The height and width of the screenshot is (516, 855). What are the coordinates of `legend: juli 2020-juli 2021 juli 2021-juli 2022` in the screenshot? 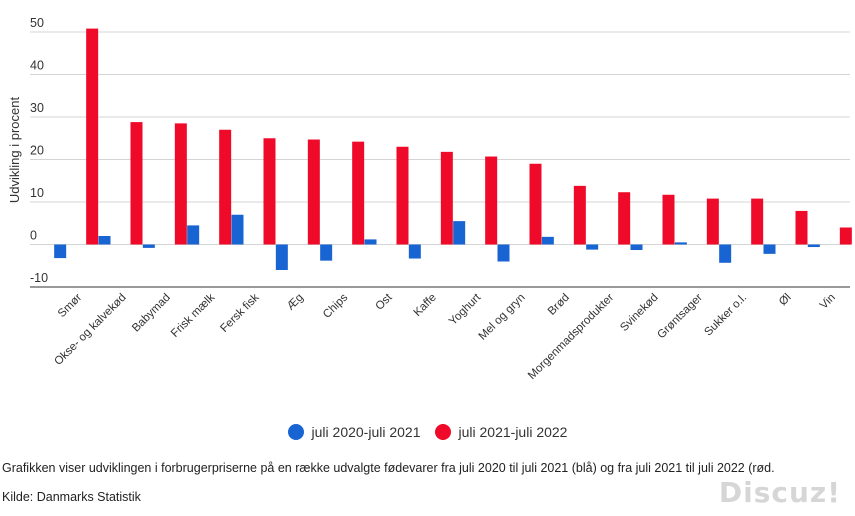 It's located at (427, 432).